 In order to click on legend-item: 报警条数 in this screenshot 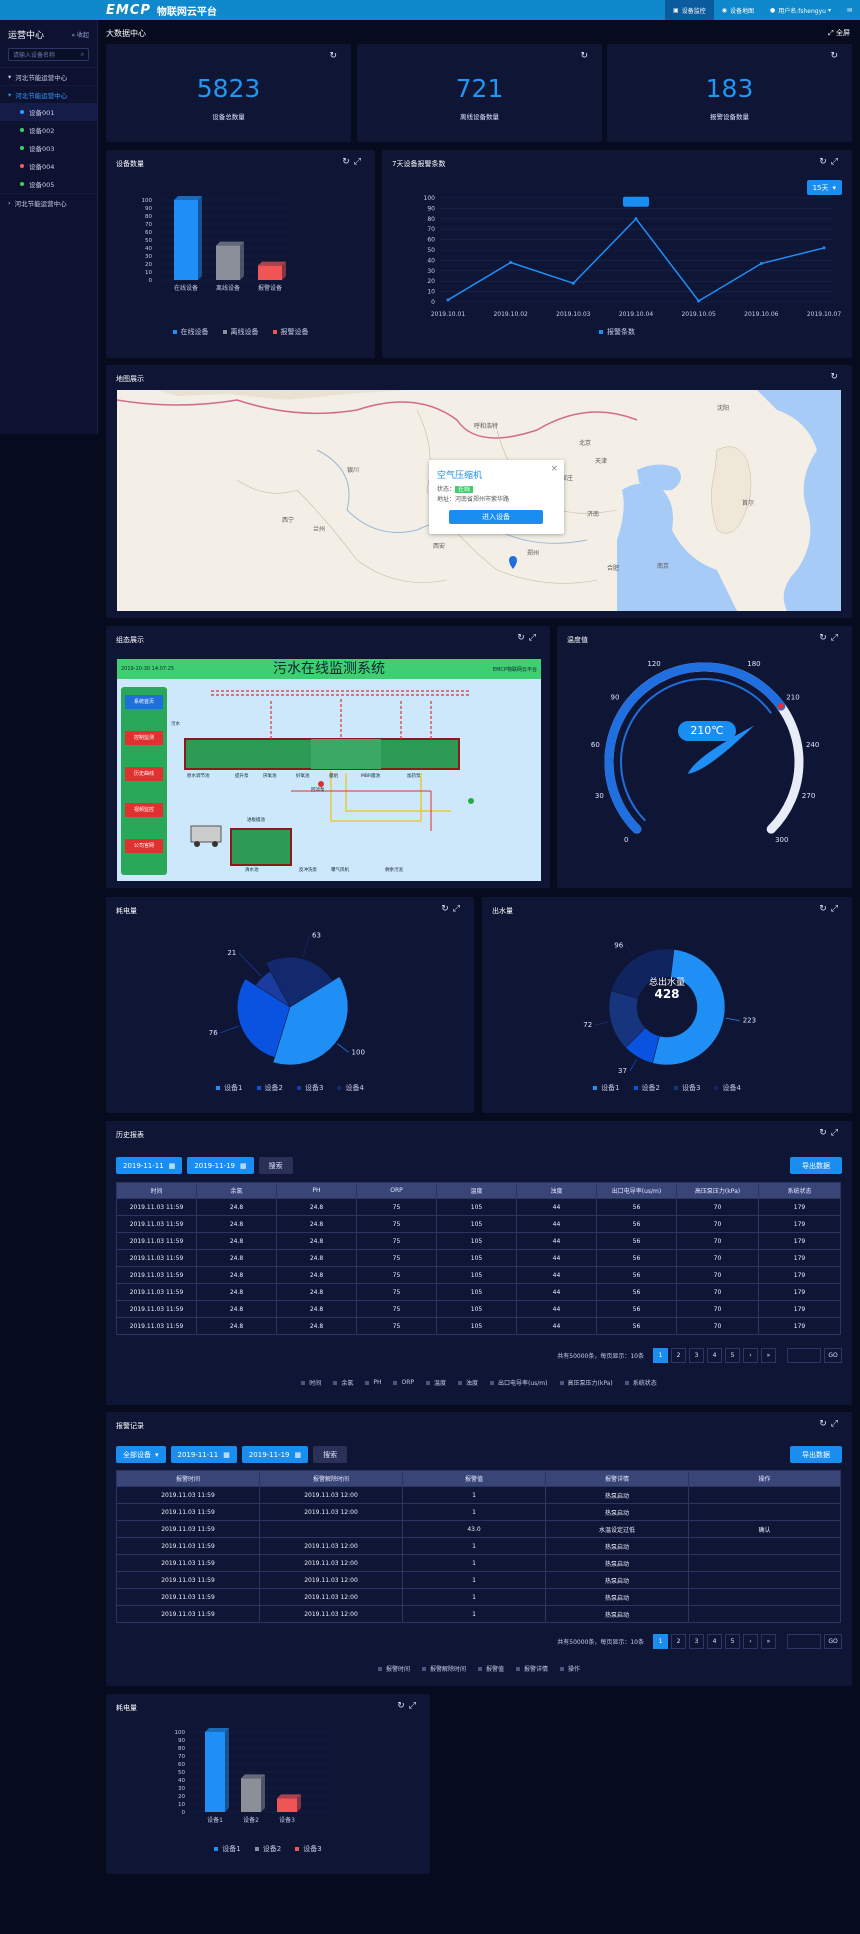, I will do `click(617, 332)`.